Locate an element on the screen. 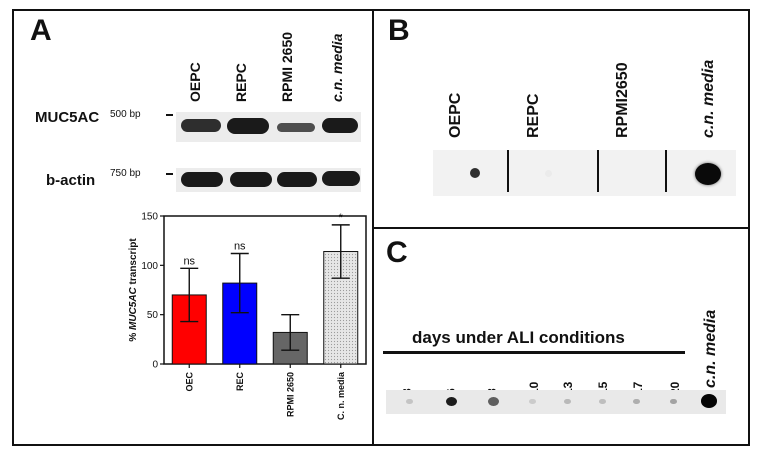 Image resolution: width=760 pixels, height=456 pixels. panel-c-letter: C is located at coordinates (397, 252).